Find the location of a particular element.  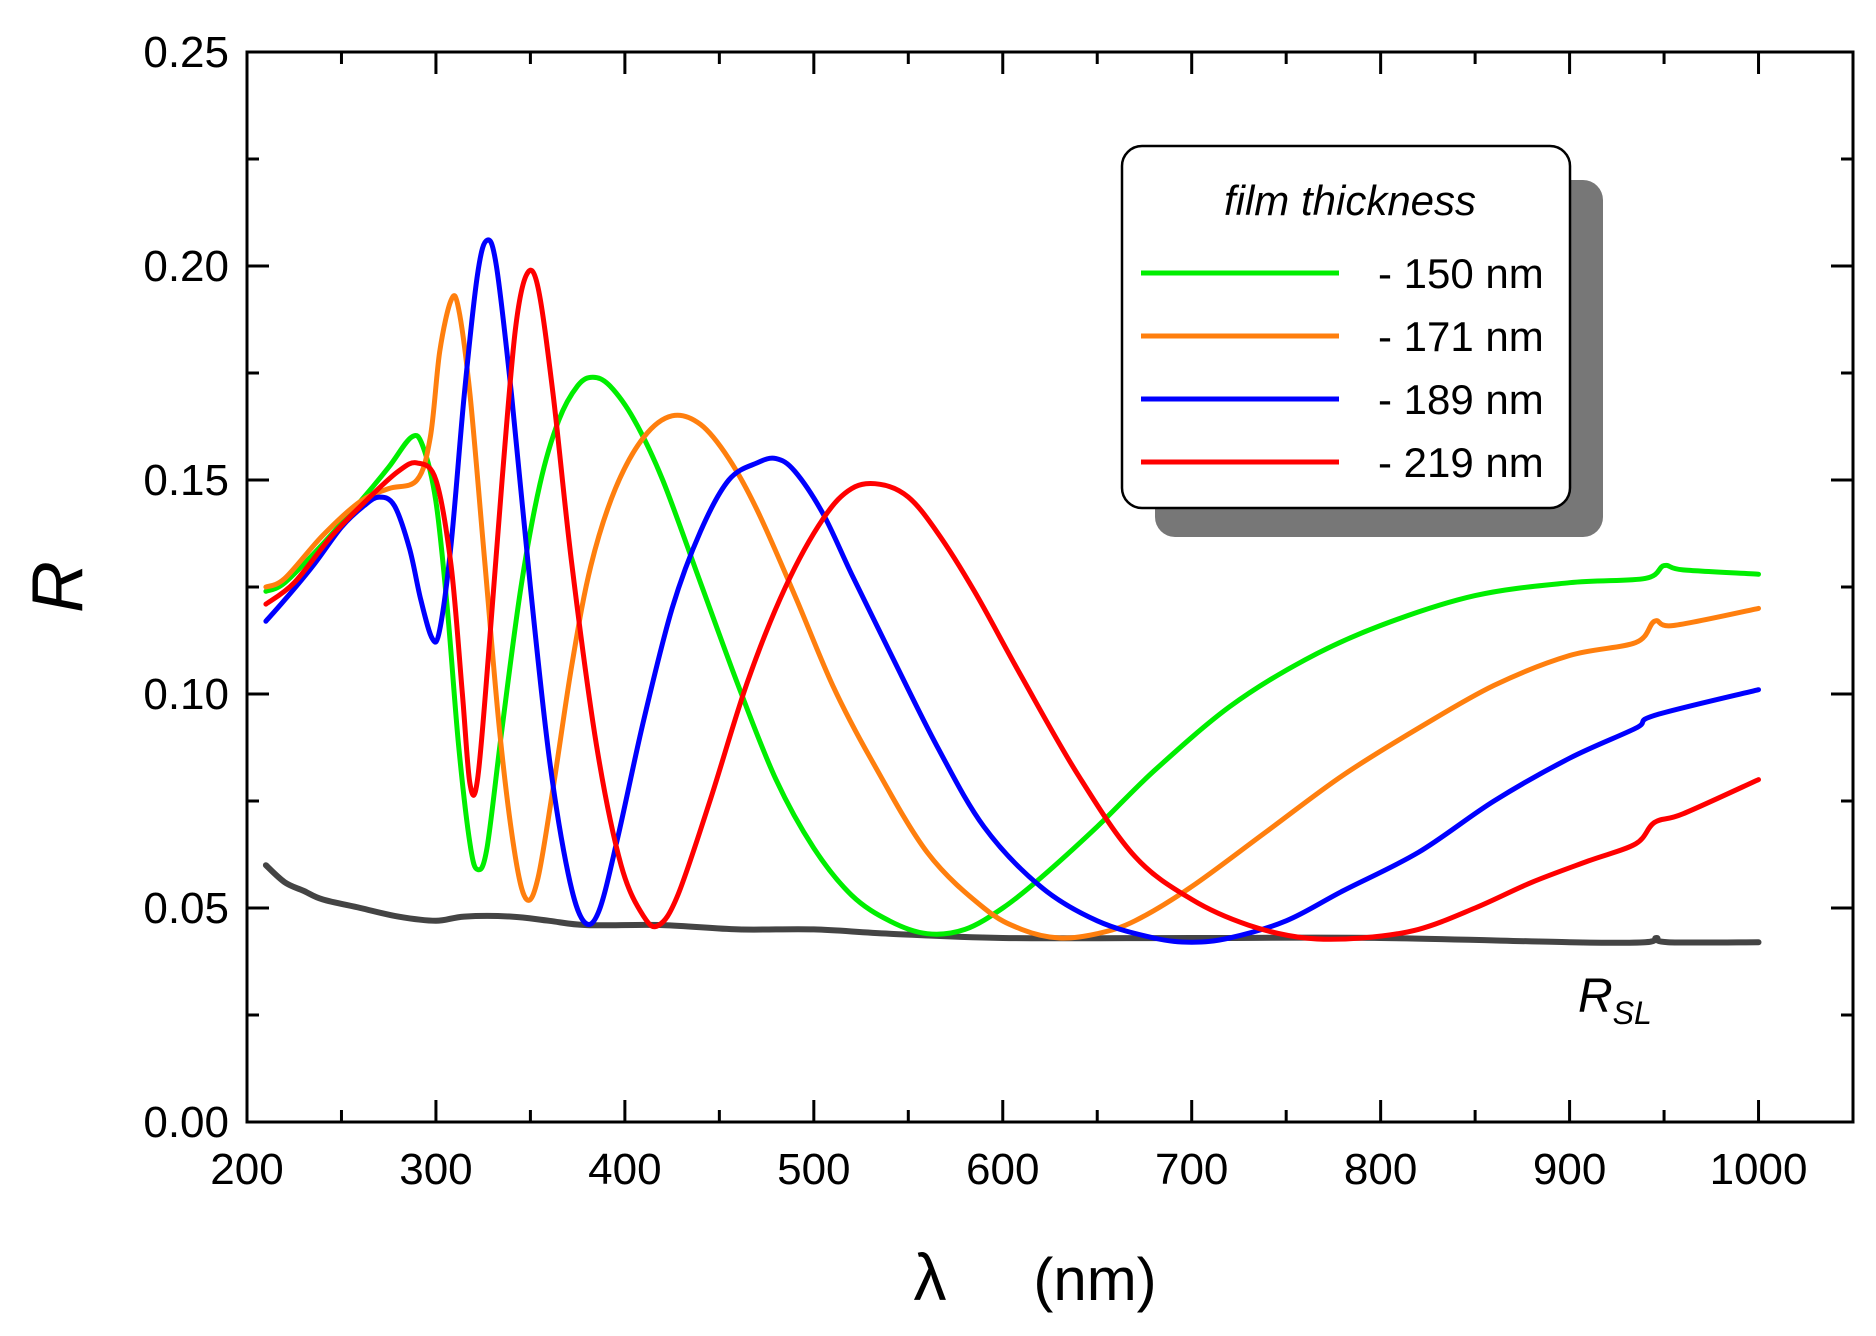

legend-label: - 219 nm is located at coordinates (1461, 462).